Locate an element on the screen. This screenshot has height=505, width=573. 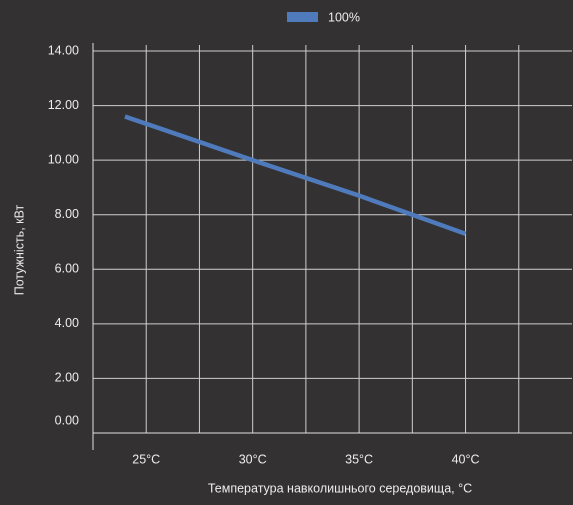
y-axis-title: Потужність, кВт is located at coordinates (19, 249).